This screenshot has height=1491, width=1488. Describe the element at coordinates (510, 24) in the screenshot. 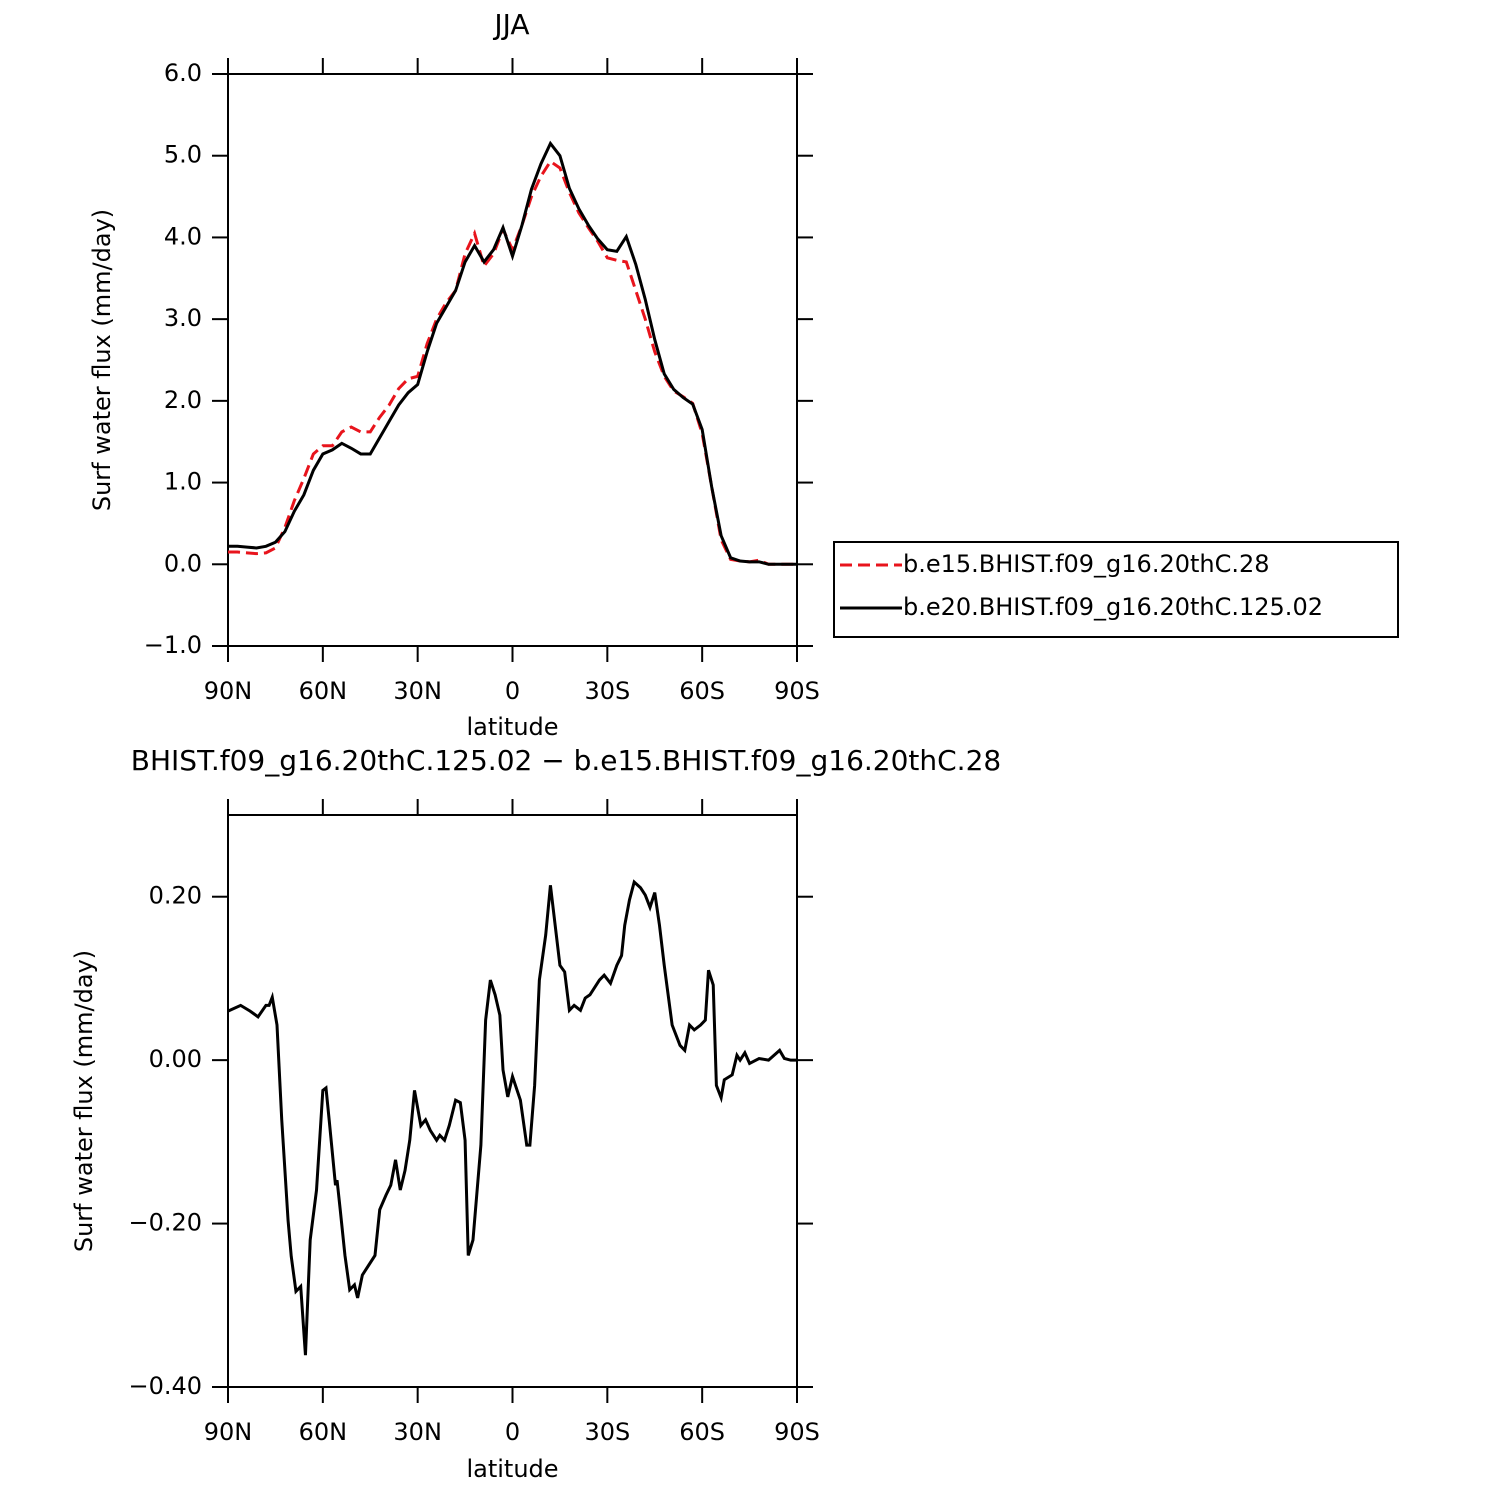

I see `chart-title: JJA` at that location.